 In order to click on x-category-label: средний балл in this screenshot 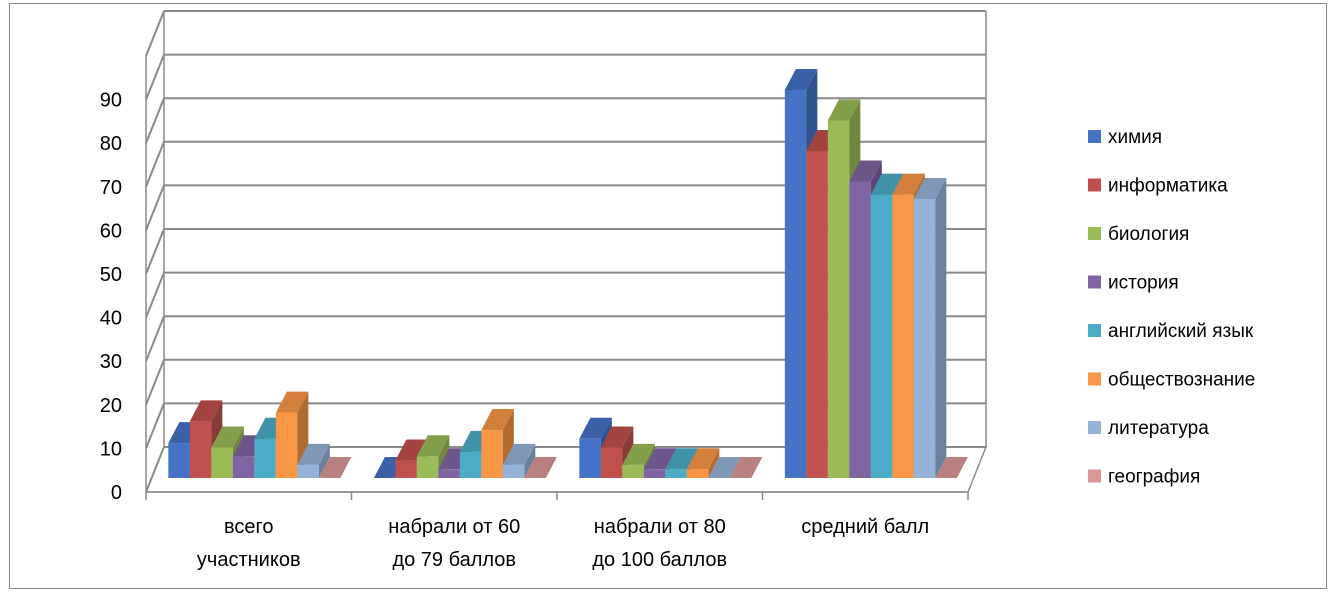, I will do `click(865, 527)`.